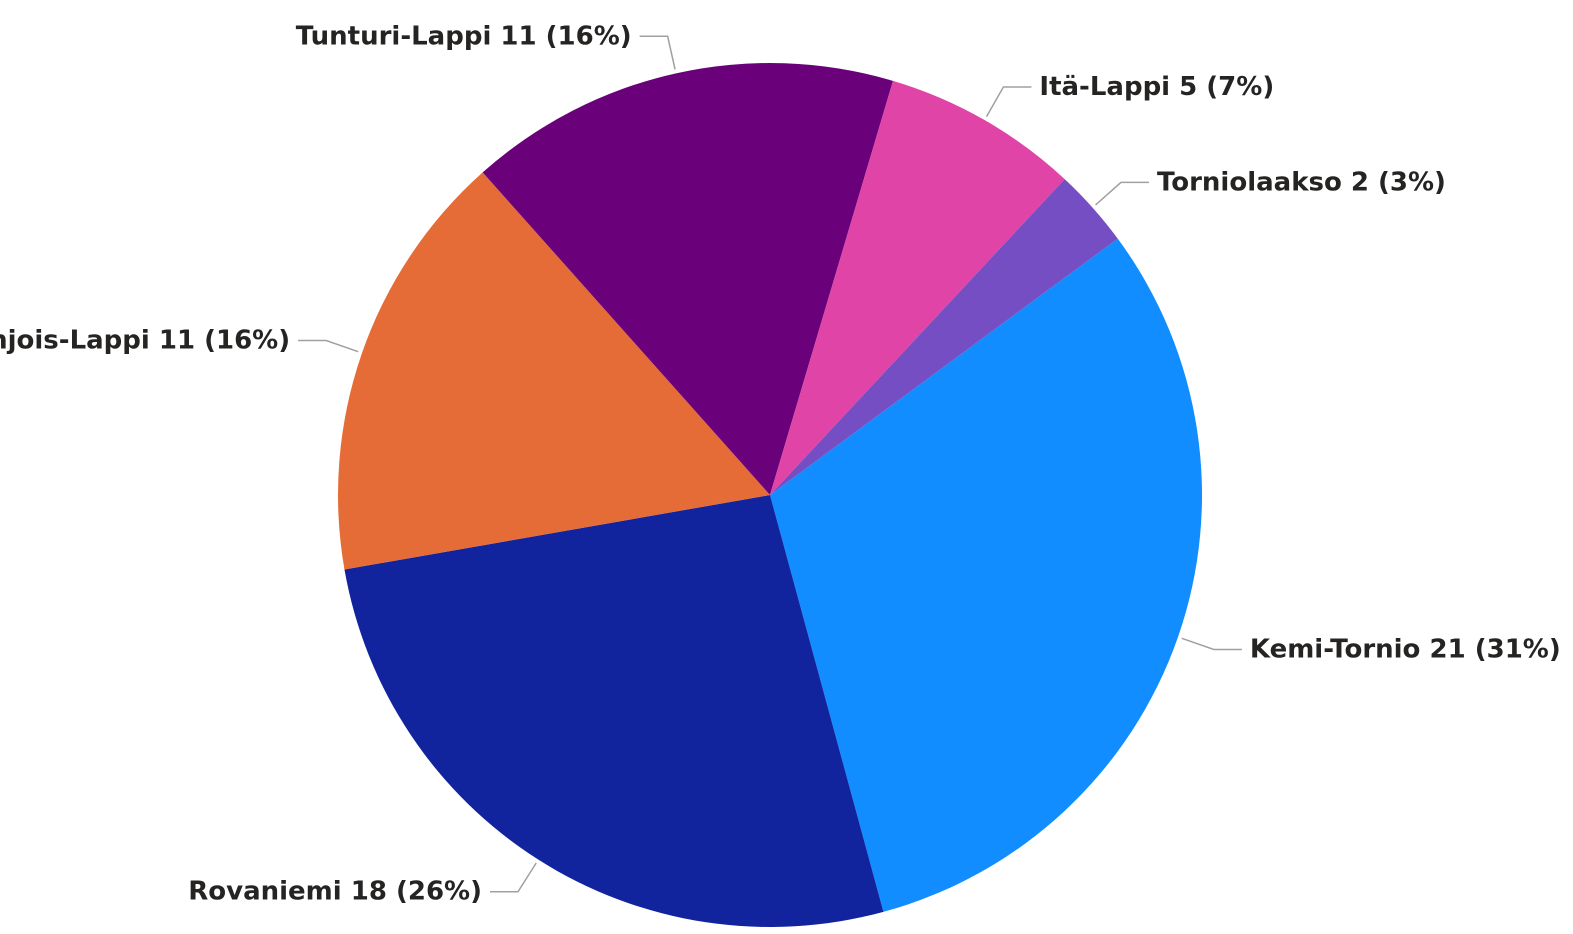  What do you see at coordinates (1495, 649) in the screenshot?
I see `value-label: 21 (31%)` at bounding box center [1495, 649].